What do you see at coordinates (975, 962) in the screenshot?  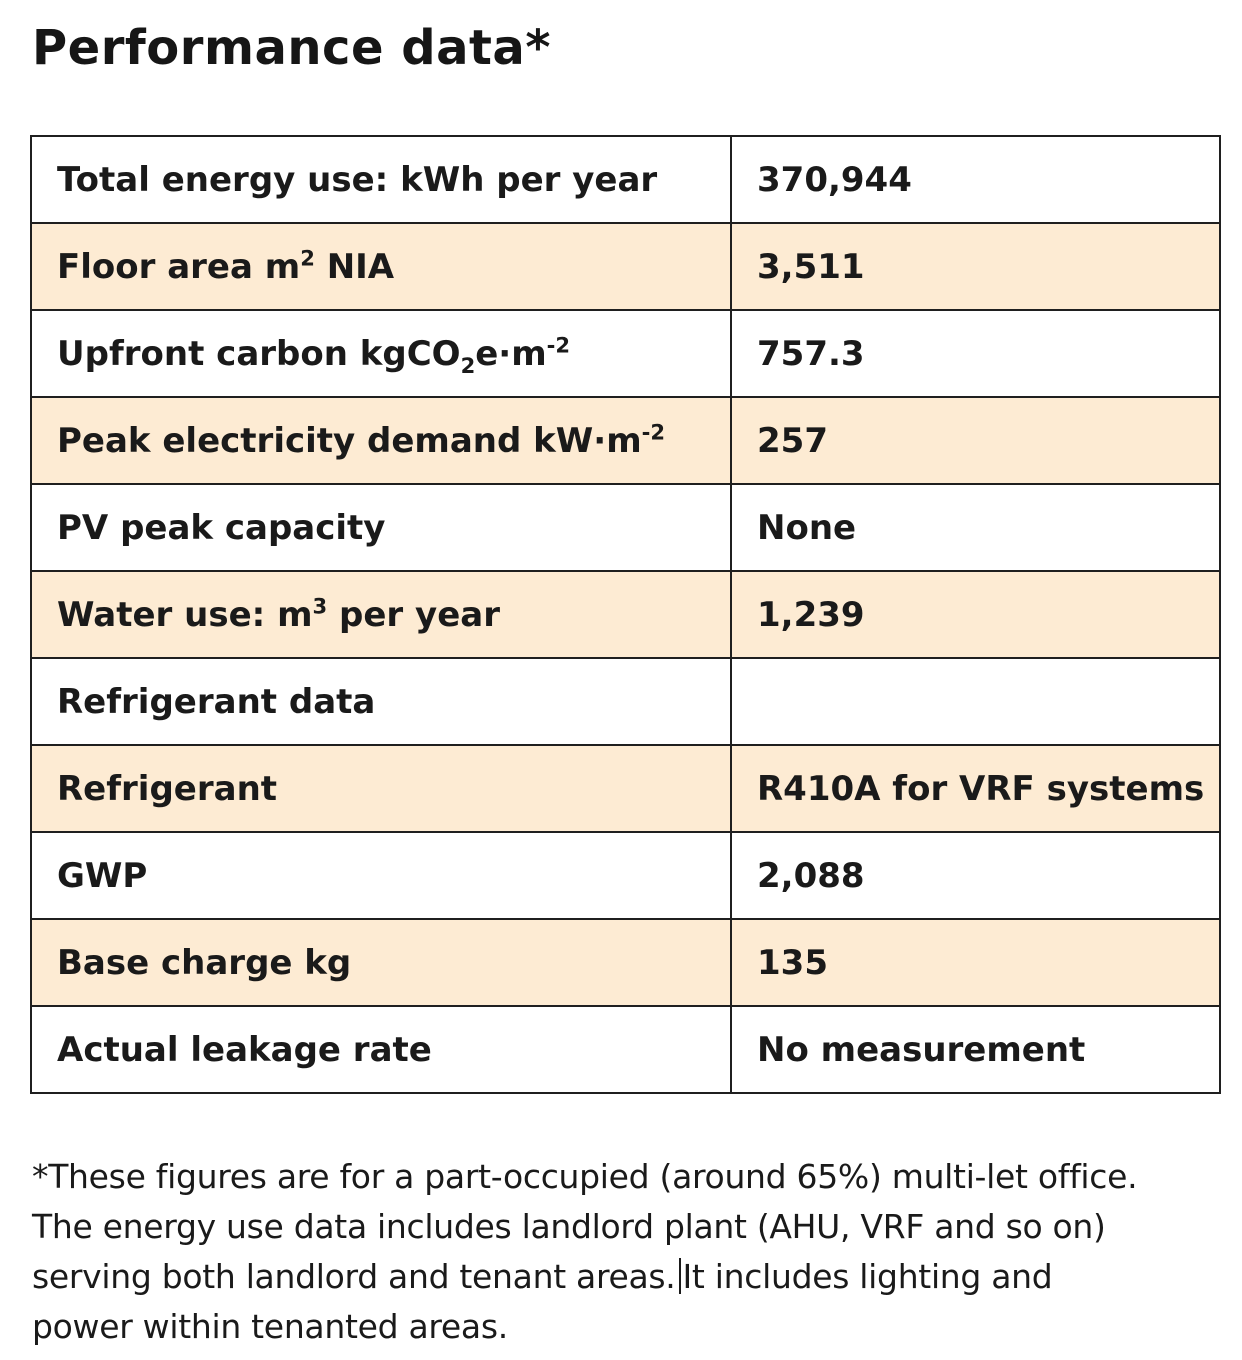 I see `row-value: 135` at bounding box center [975, 962].